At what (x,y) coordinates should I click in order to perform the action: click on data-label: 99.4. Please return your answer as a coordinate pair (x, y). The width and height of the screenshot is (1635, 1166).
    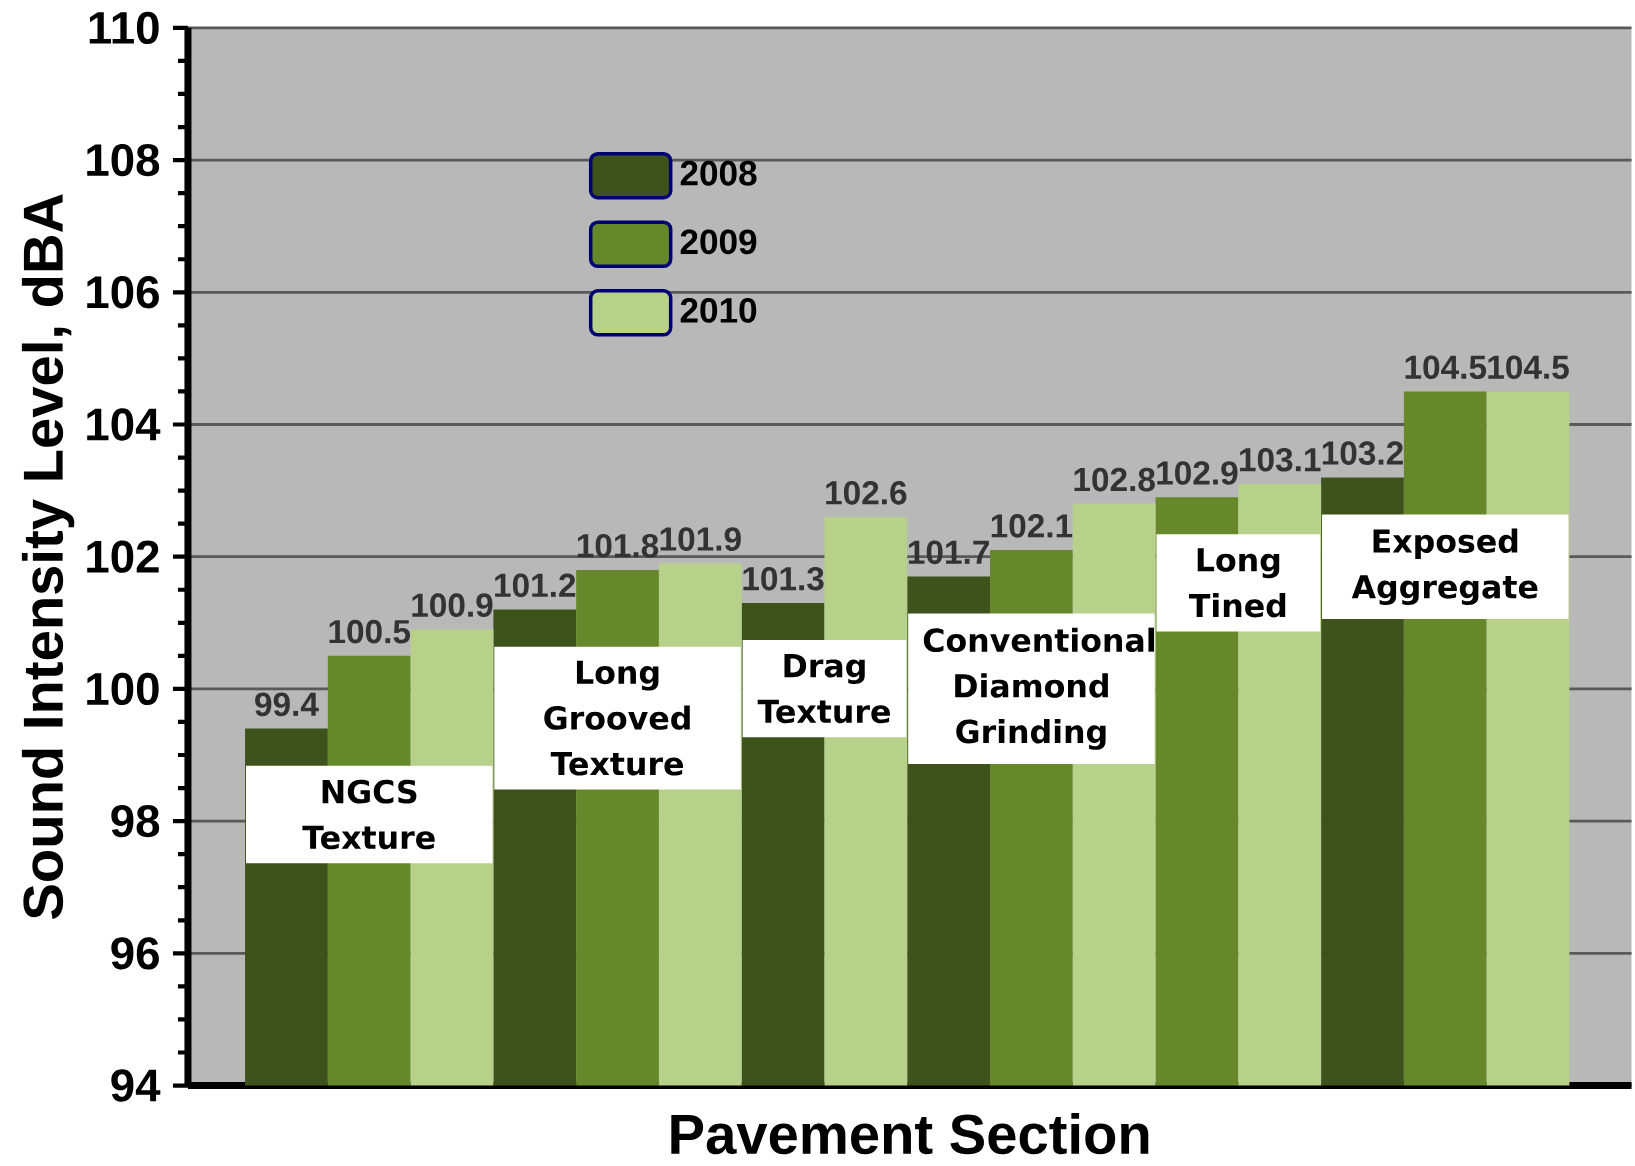
    Looking at the image, I should click on (287, 704).